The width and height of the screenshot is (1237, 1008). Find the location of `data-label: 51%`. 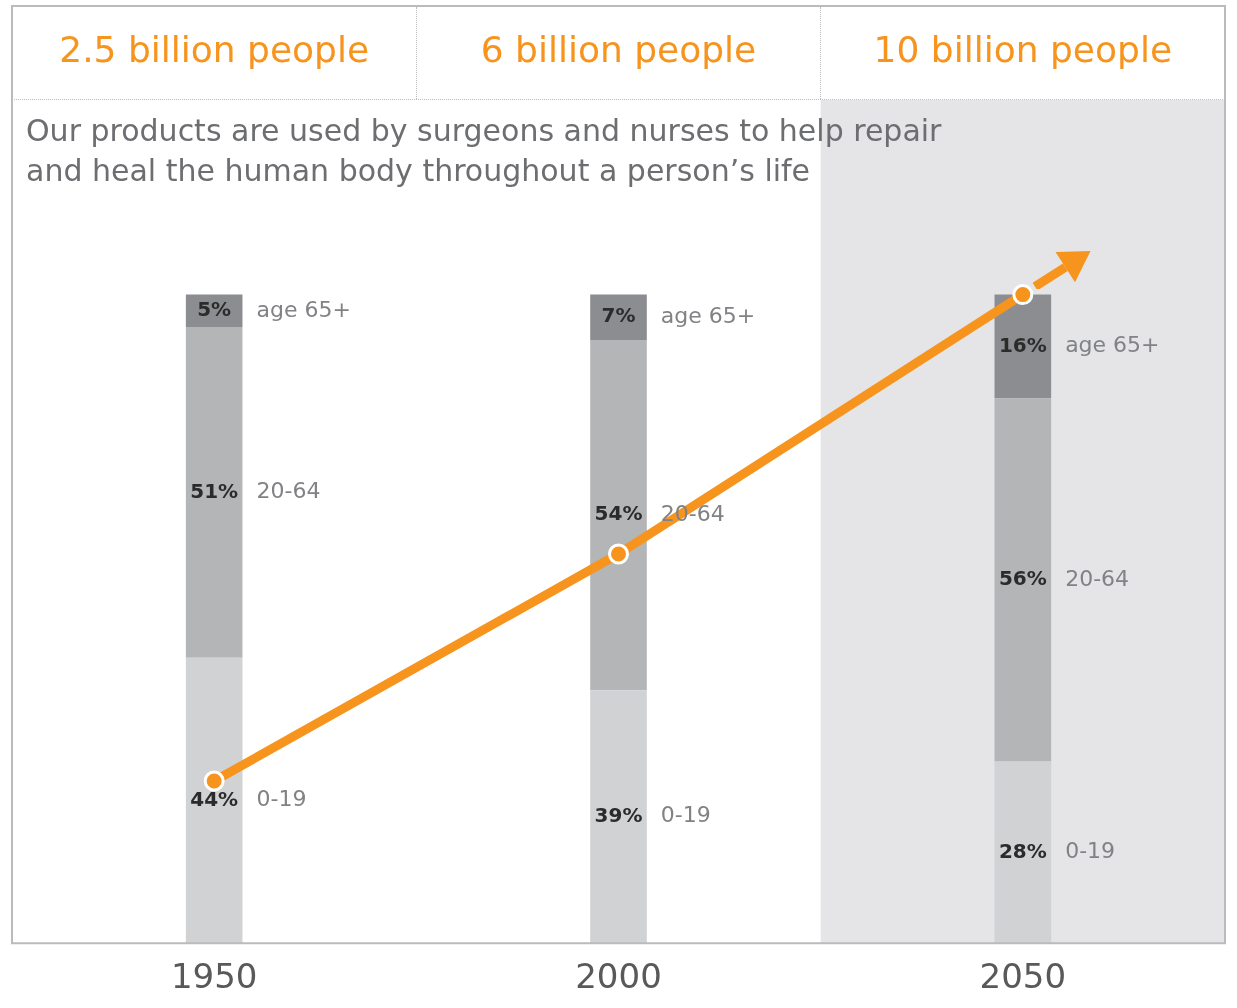

data-label: 51% is located at coordinates (214, 490).